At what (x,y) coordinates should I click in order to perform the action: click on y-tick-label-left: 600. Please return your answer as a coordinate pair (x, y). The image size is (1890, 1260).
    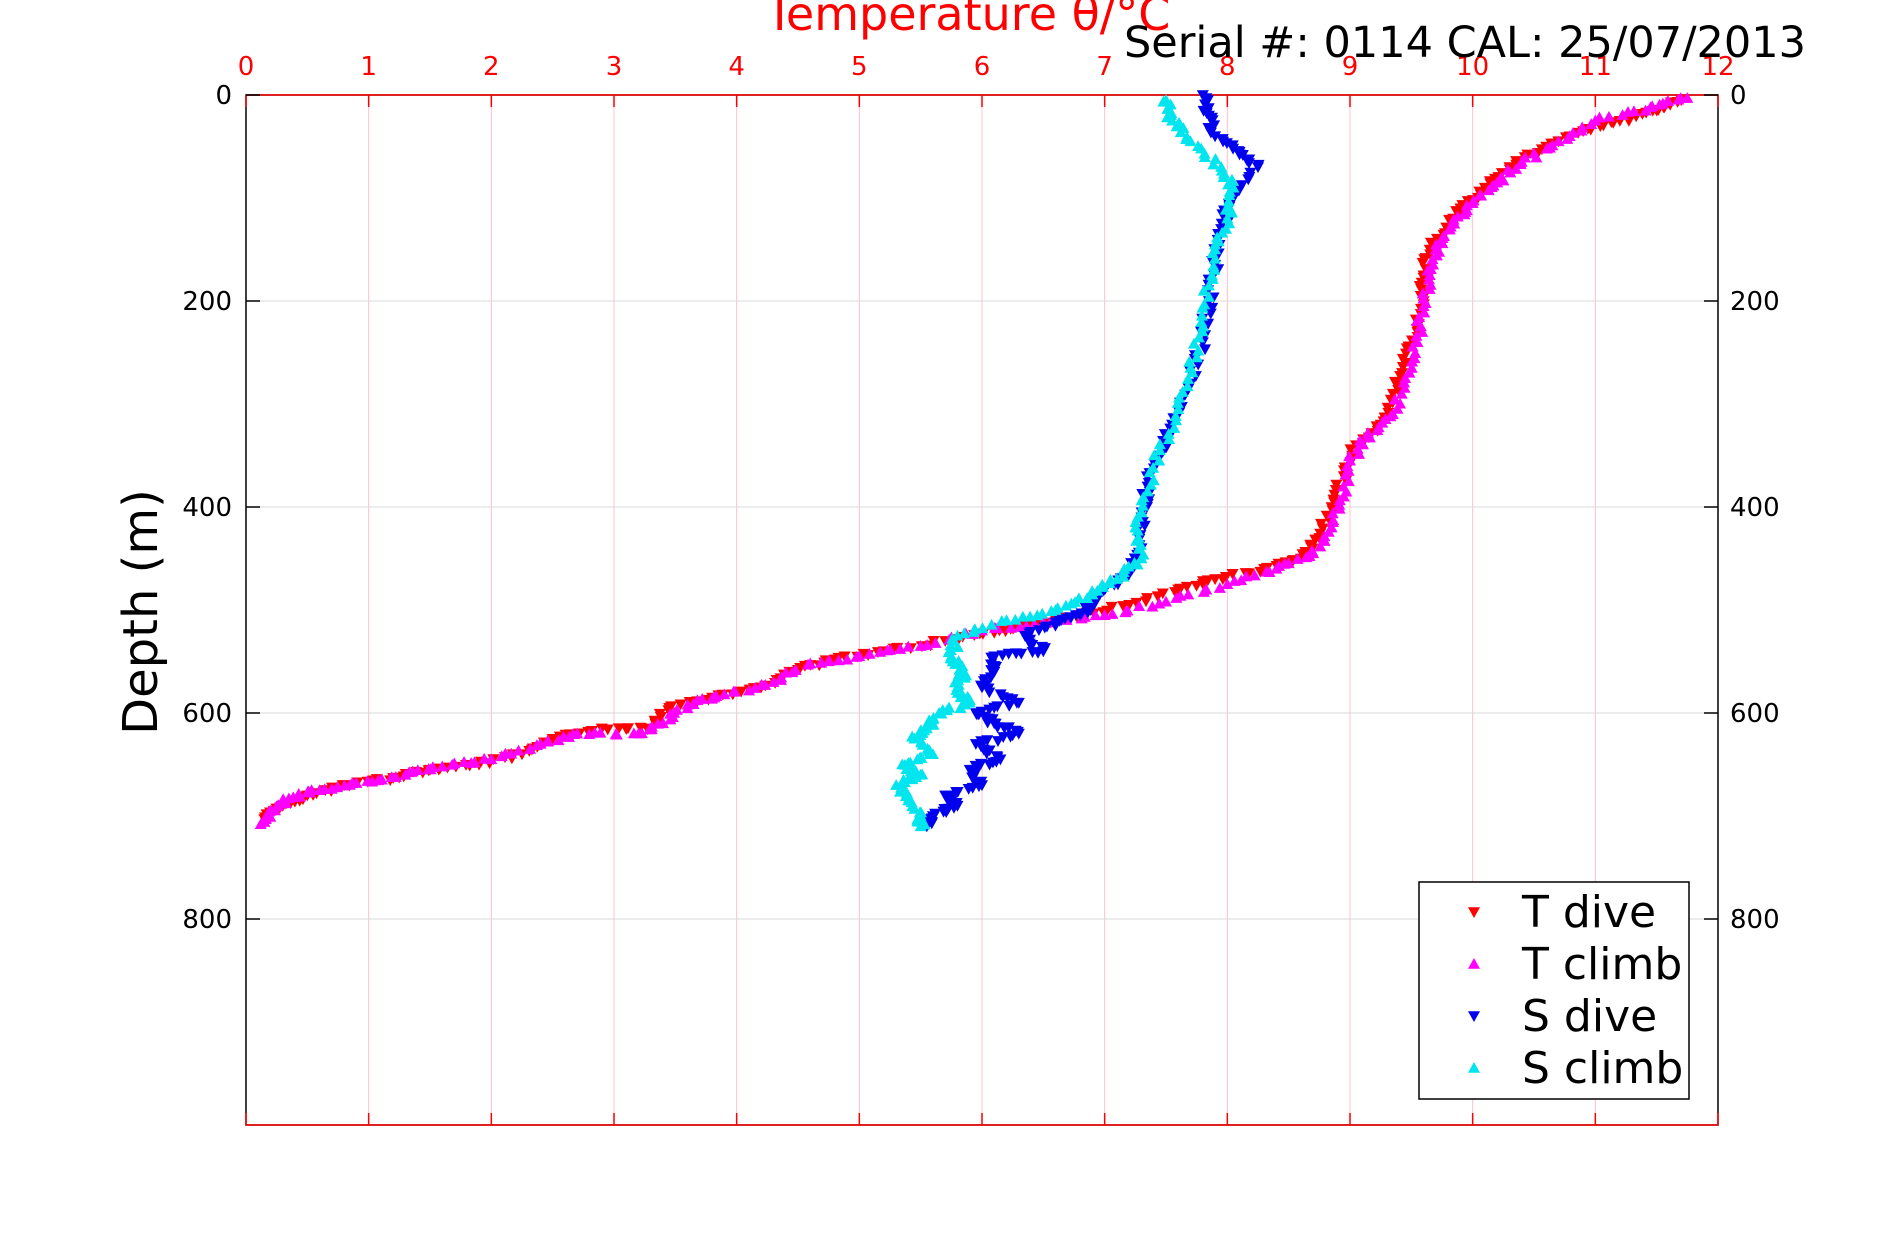
    Looking at the image, I should click on (207, 714).